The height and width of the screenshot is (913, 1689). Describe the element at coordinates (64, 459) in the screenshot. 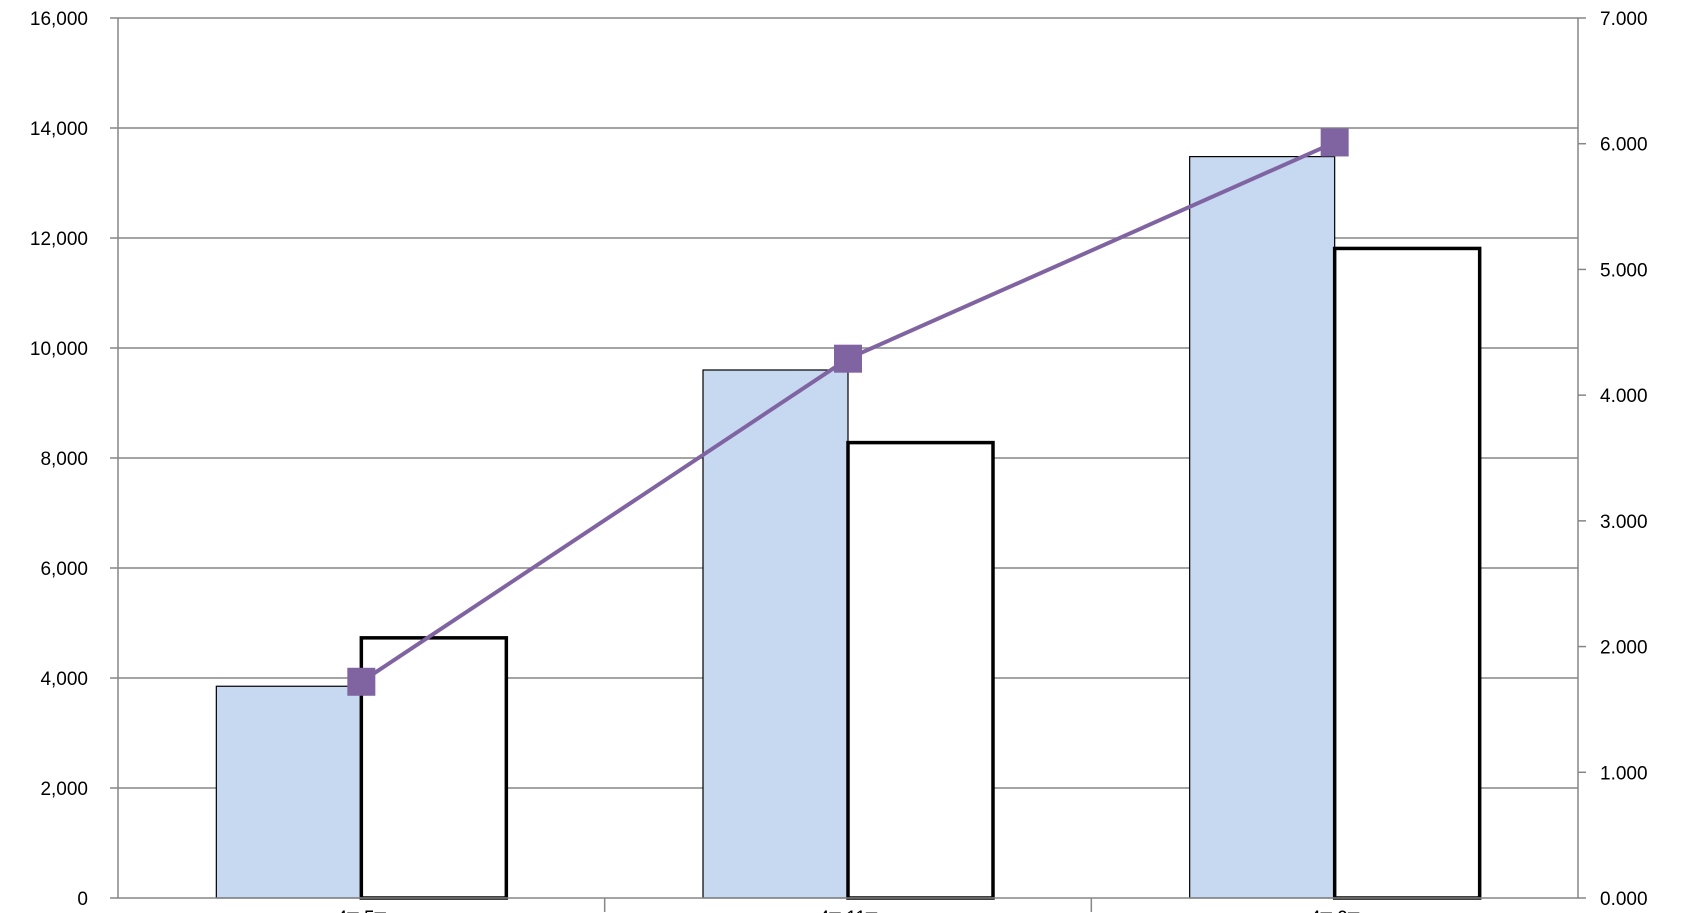

I see `left-tick-label: 8,000` at that location.